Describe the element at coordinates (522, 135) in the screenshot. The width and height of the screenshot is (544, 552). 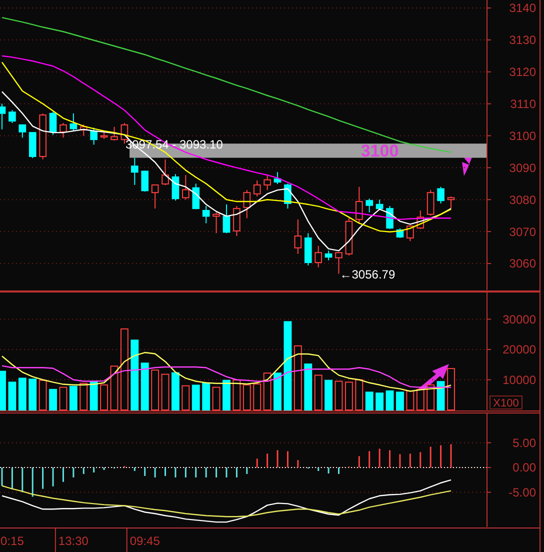
I see `y-tick-label: 3100` at that location.